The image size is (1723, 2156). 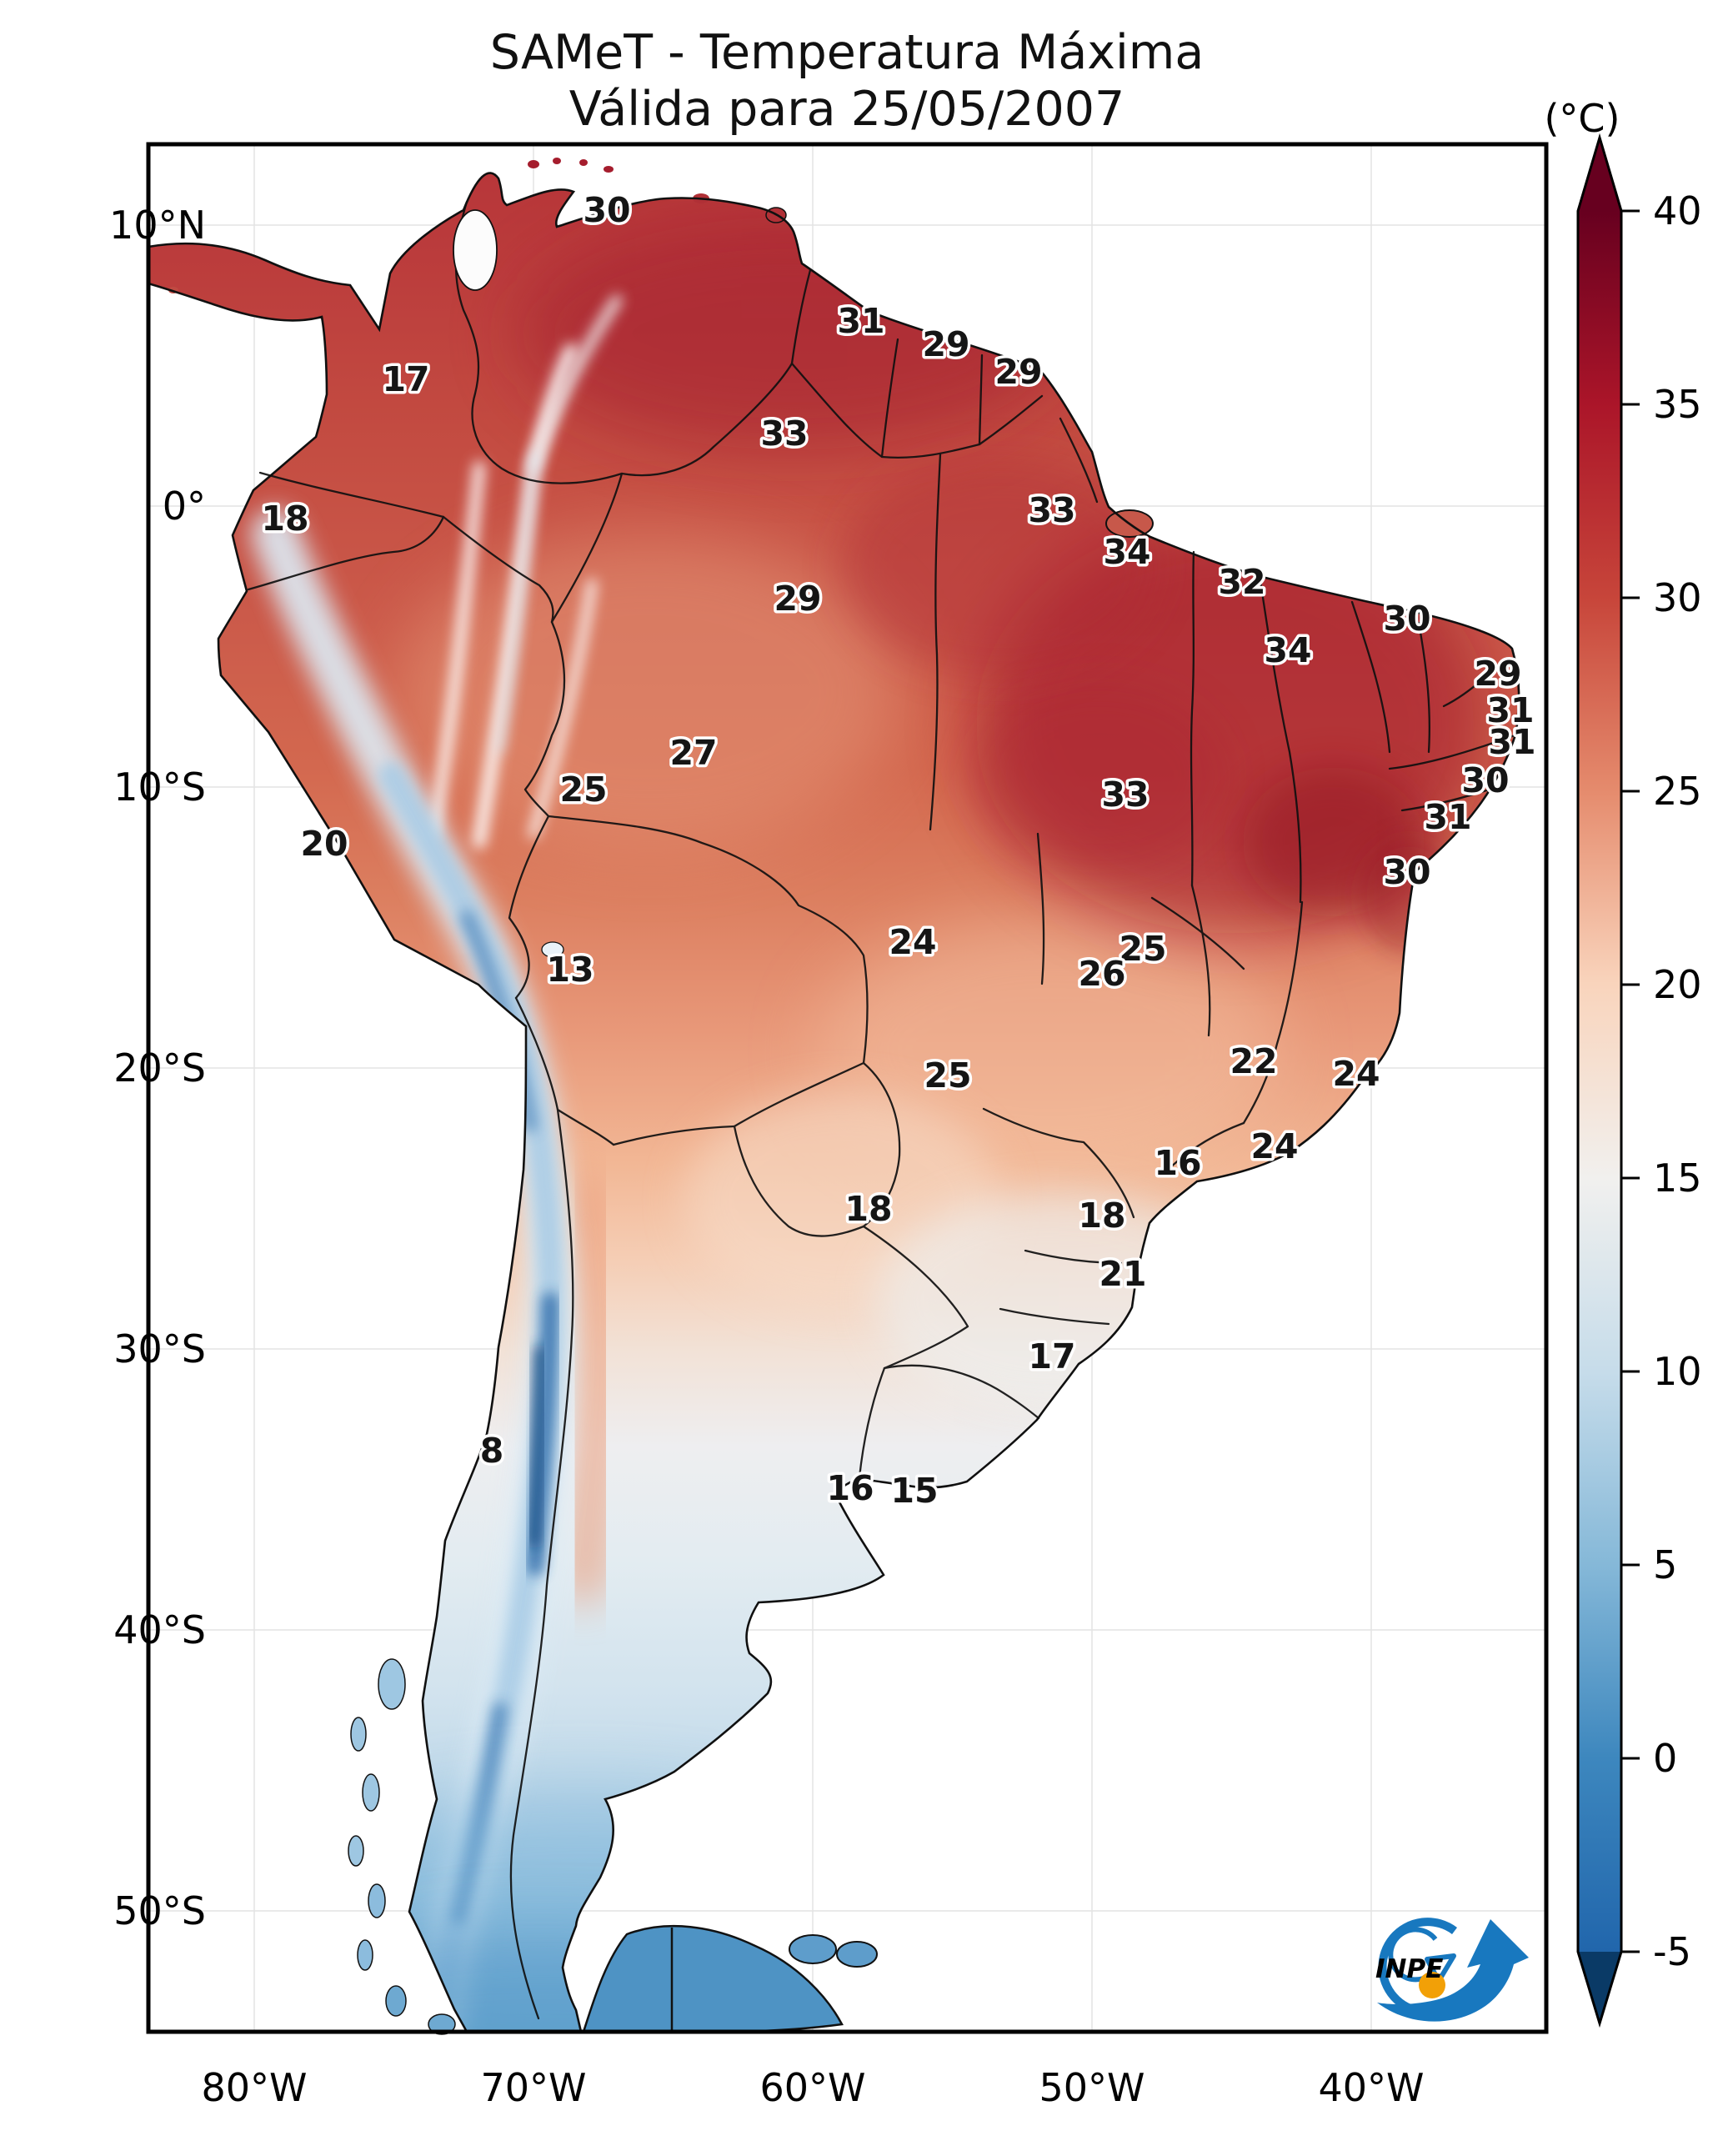 I want to click on border-paraguay-brazil, so click(x=882, y=1144).